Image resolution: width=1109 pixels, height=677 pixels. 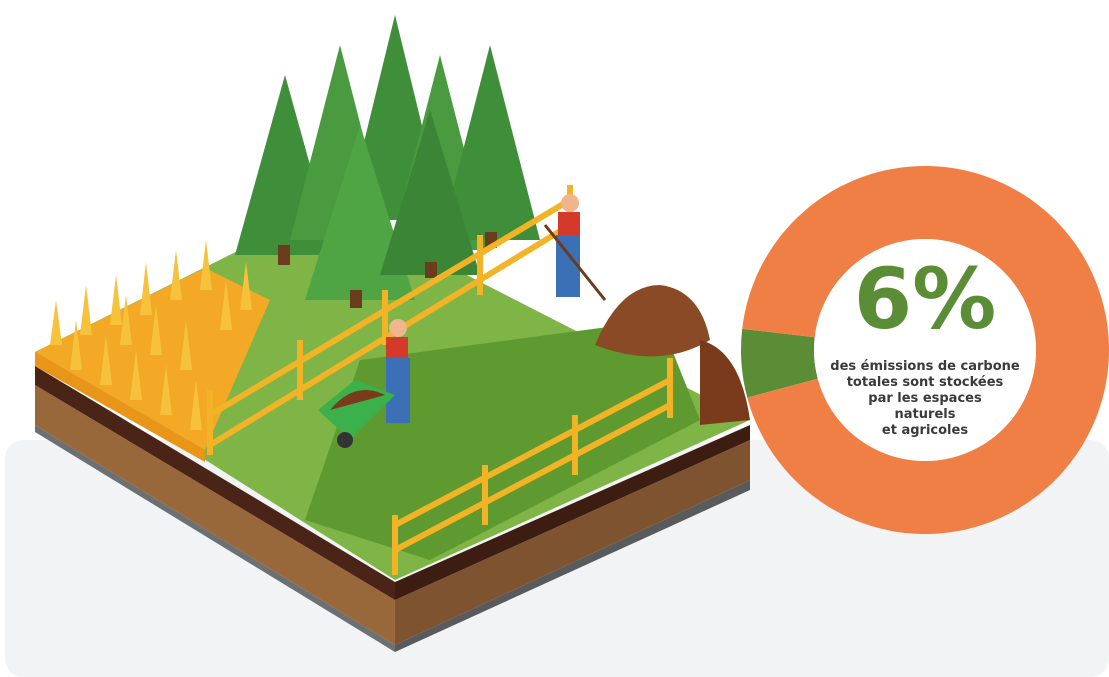 What do you see at coordinates (925, 382) in the screenshot?
I see `annotation: totales sont stockées` at bounding box center [925, 382].